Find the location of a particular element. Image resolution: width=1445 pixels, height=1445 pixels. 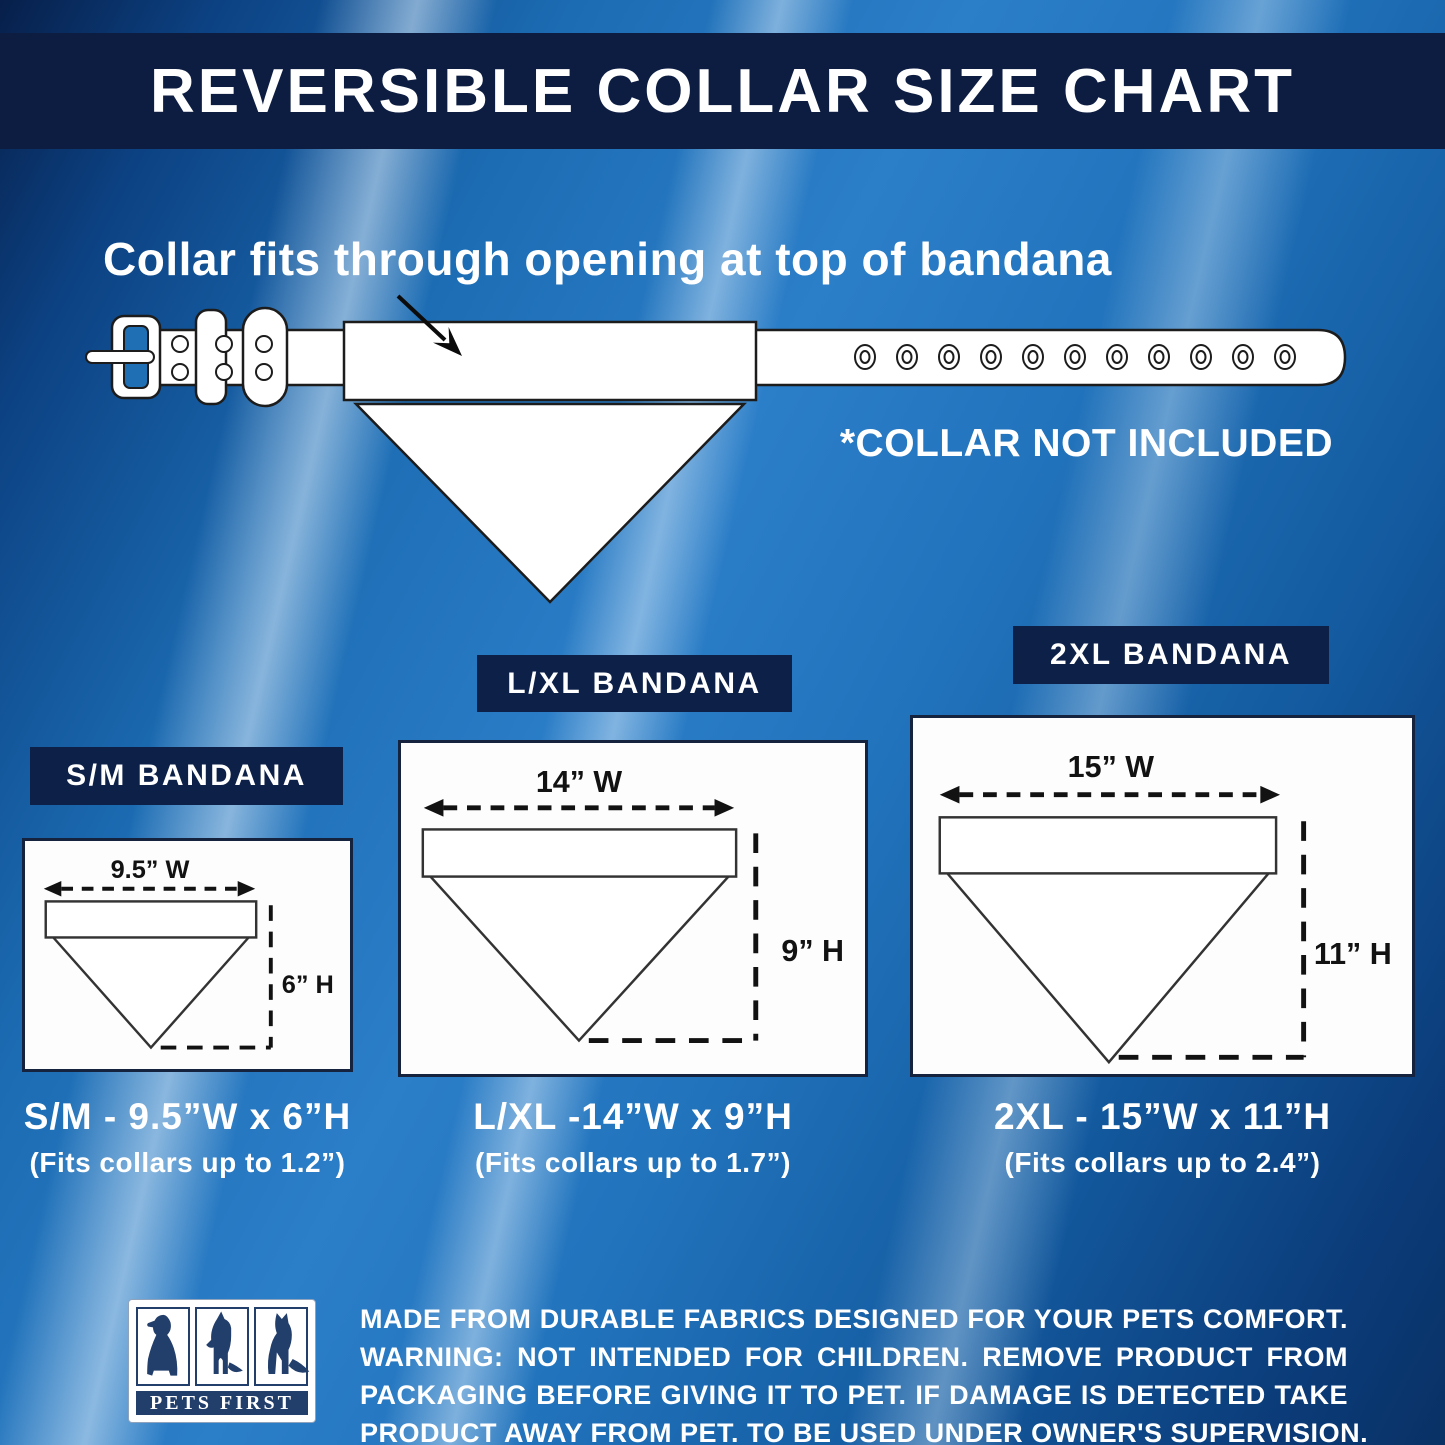

dog-sitting-icon is located at coordinates (162, 1345).